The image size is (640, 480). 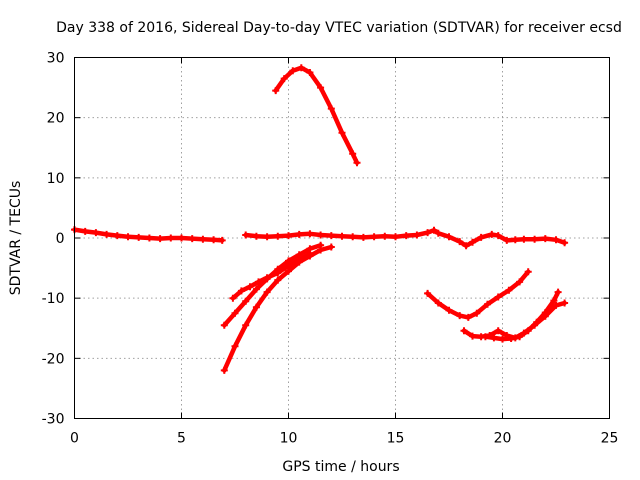 I want to click on x-tick-label: 25, so click(x=610, y=439).